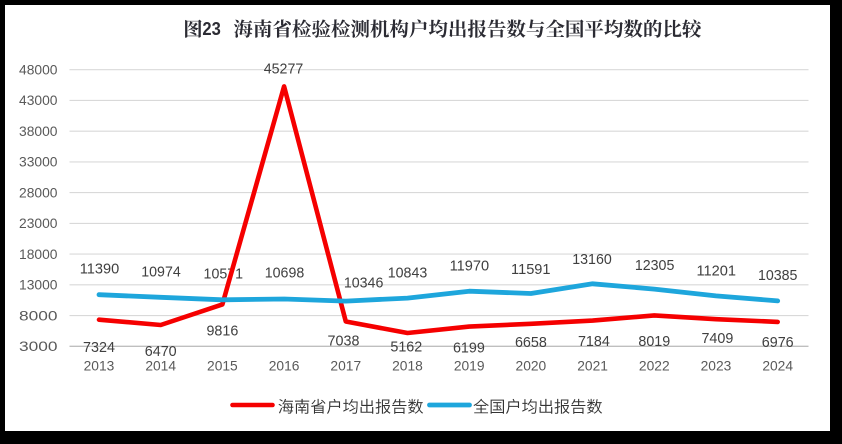 The width and height of the screenshot is (842, 444). Describe the element at coordinates (778, 275) in the screenshot. I see `svg-text: 10385` at that location.